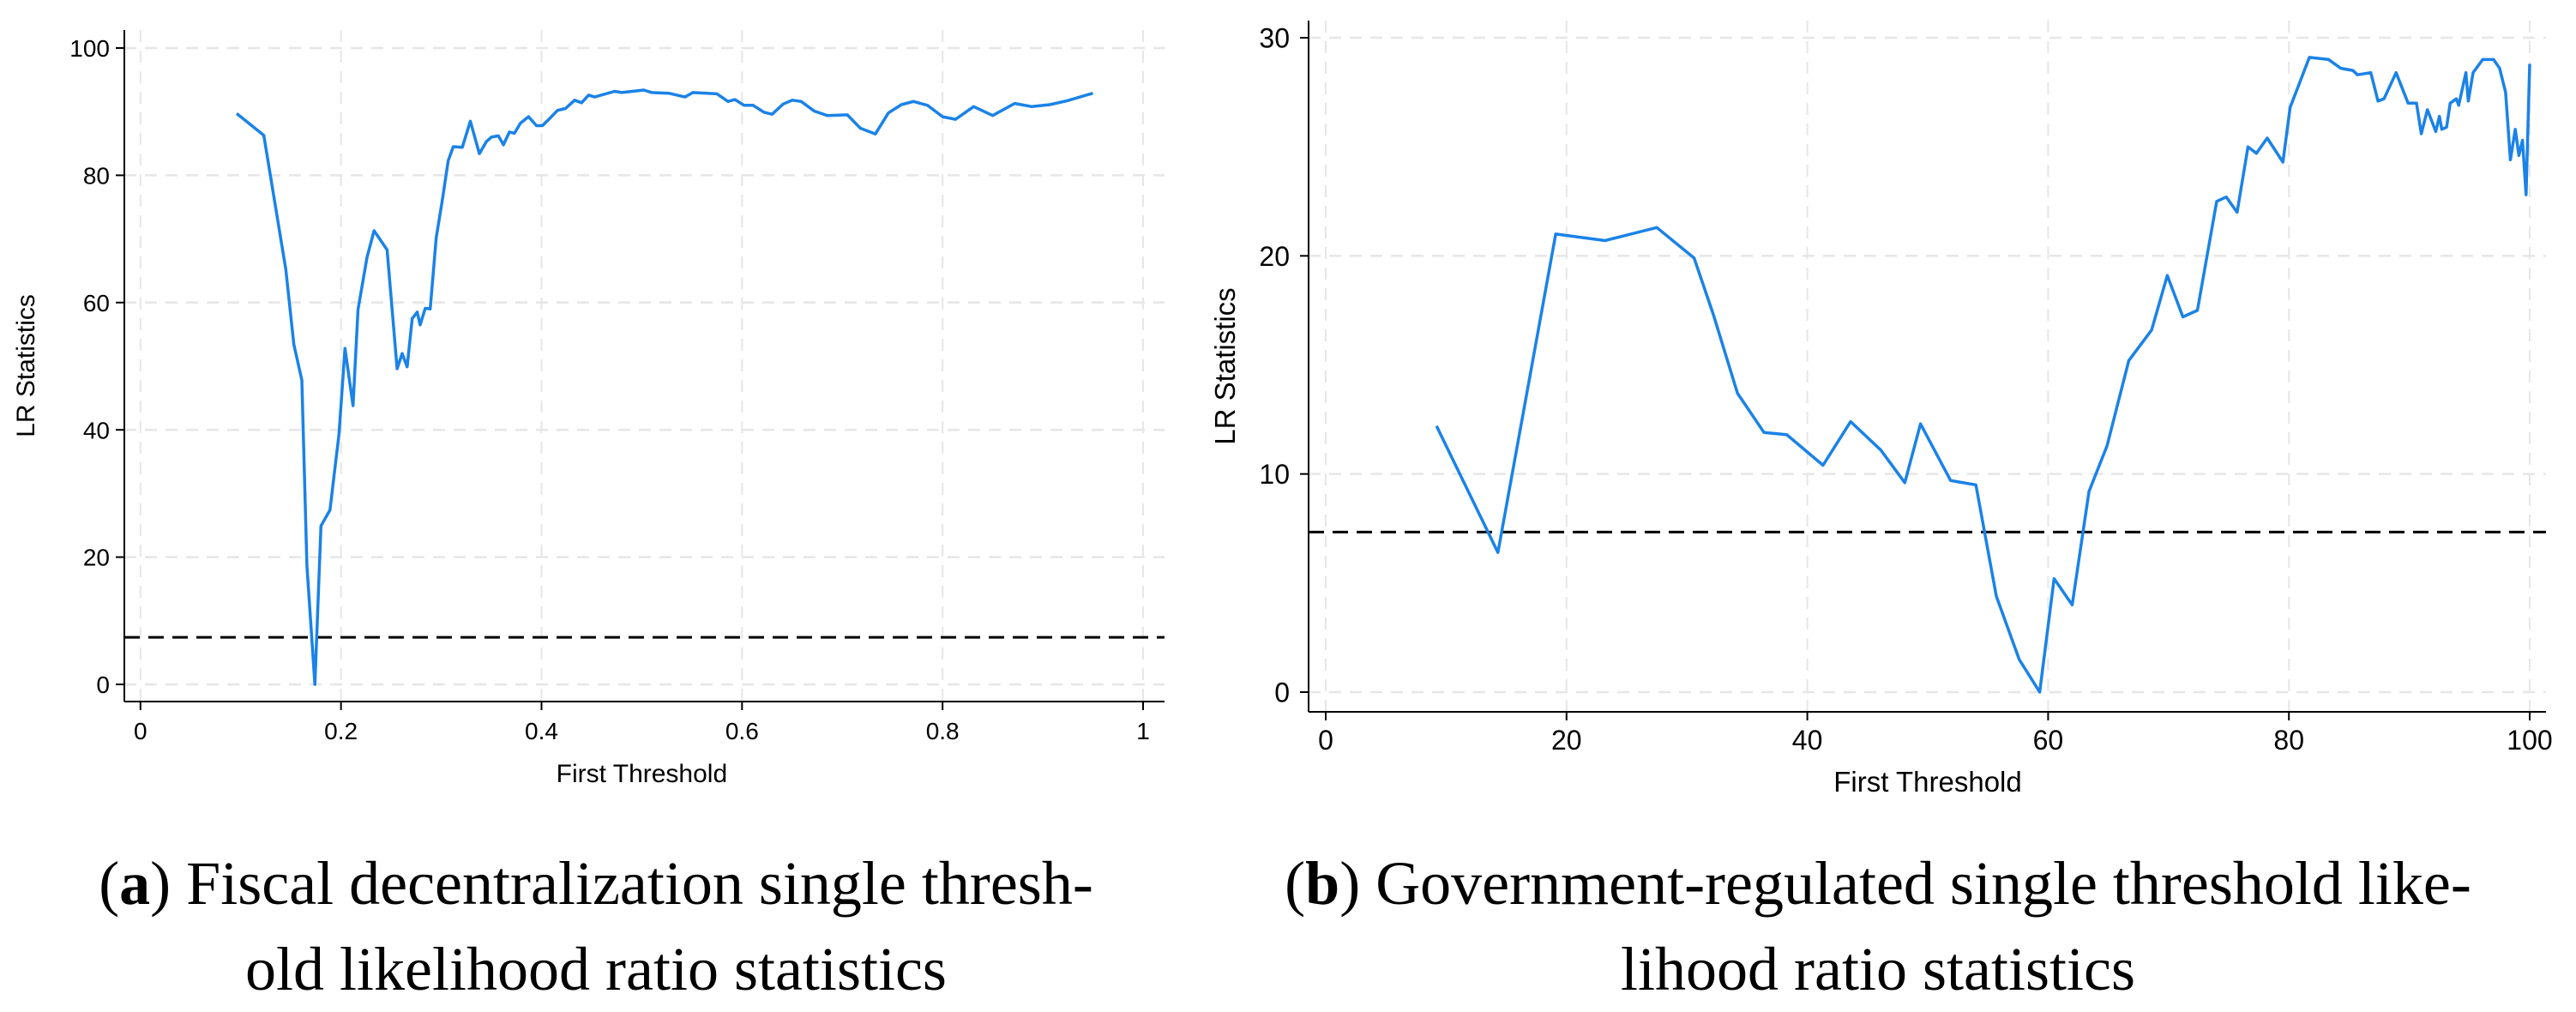  I want to click on x-tick-label: 40, so click(1808, 740).